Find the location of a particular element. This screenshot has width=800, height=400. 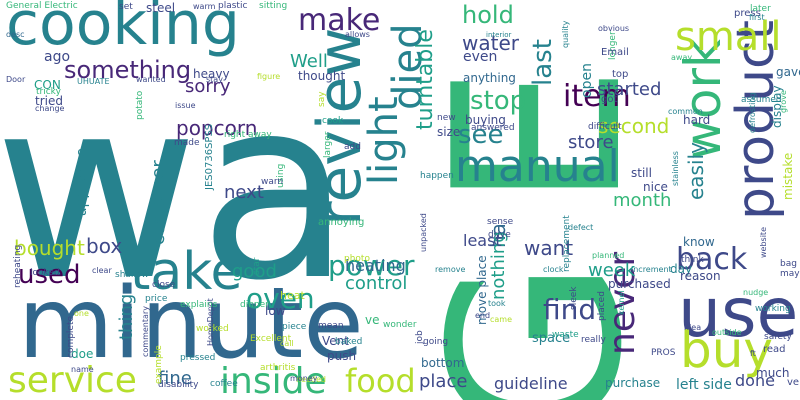

word-99: size is located at coordinates (449, 132).